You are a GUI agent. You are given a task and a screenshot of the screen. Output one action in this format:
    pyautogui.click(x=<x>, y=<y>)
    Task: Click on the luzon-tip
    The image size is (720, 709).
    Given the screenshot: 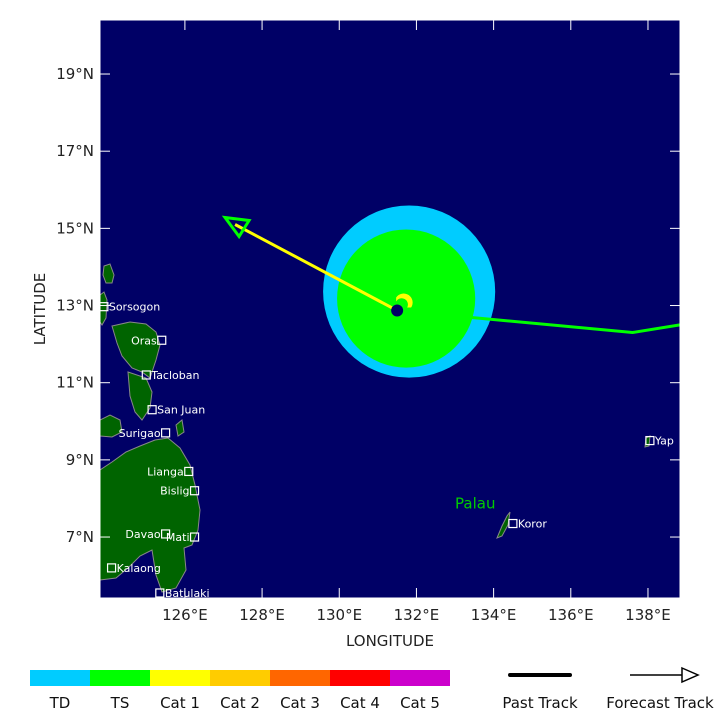 What is the action you would take?
    pyautogui.click(x=104, y=308)
    